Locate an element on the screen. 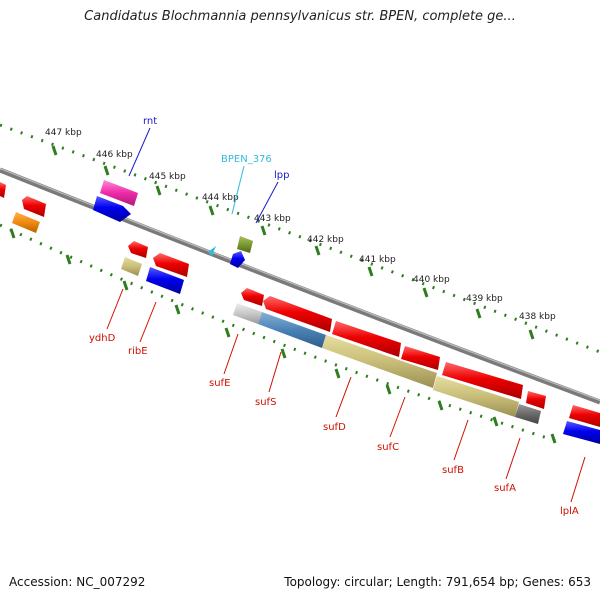 The height and width of the screenshot is (600, 600). gene-lplA is located at coordinates (581, 432).